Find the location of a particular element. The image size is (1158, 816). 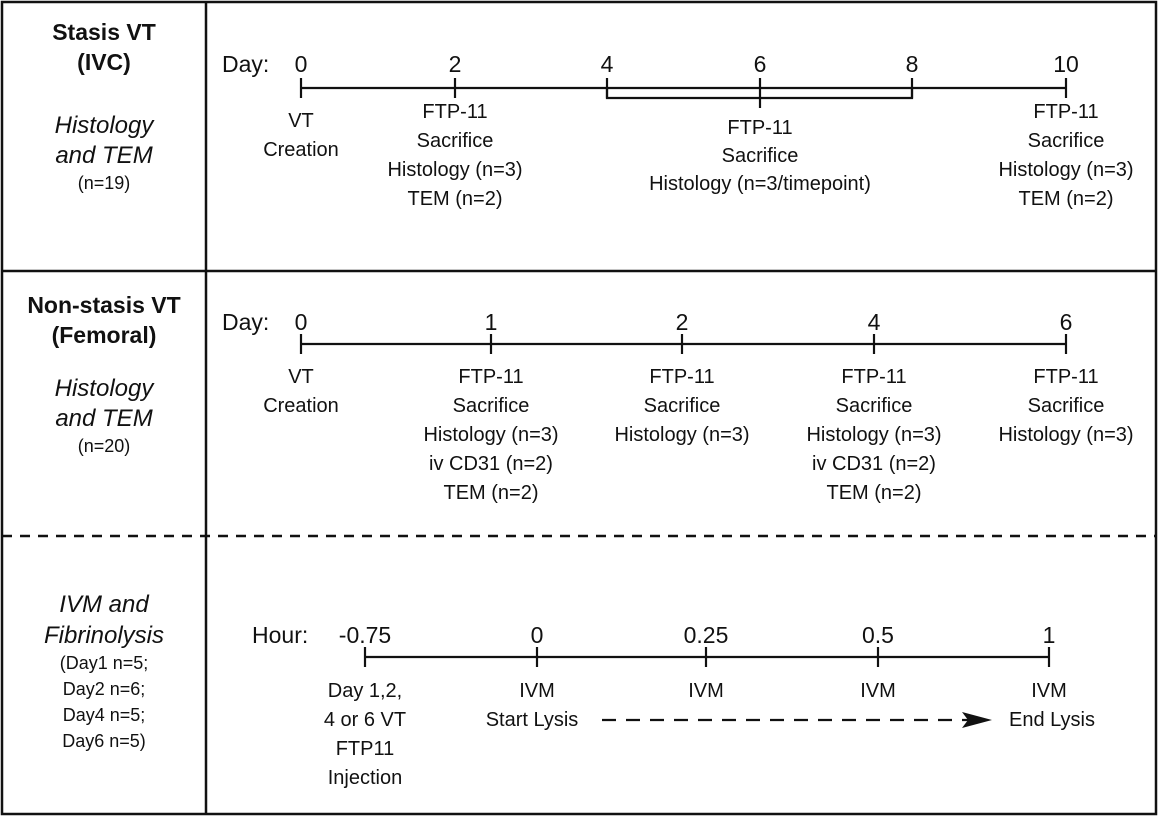

ivm-h1-line-1: IVM is located at coordinates (1049, 691).